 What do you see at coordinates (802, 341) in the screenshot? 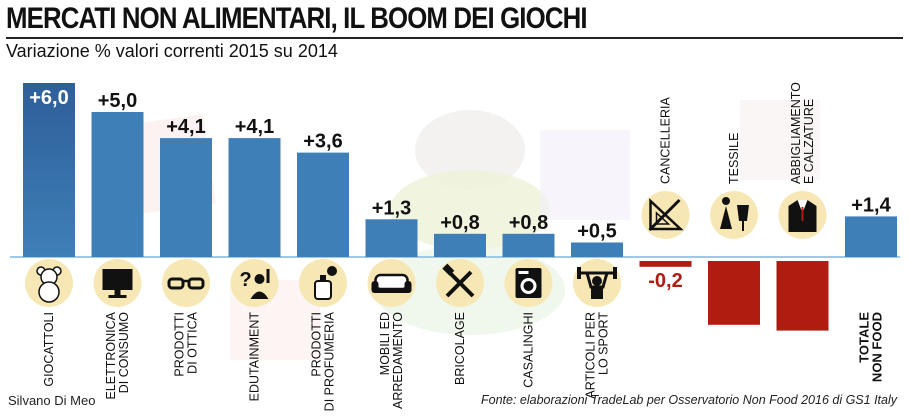
I see `data-label: -2,4` at bounding box center [802, 341].